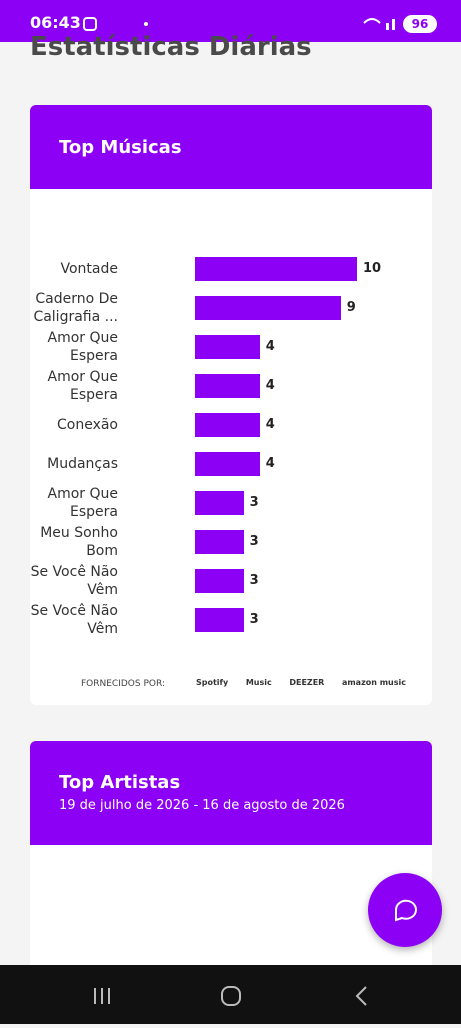  Describe the element at coordinates (230, 21) in the screenshot. I see `status-bar: 06:43 96` at that location.